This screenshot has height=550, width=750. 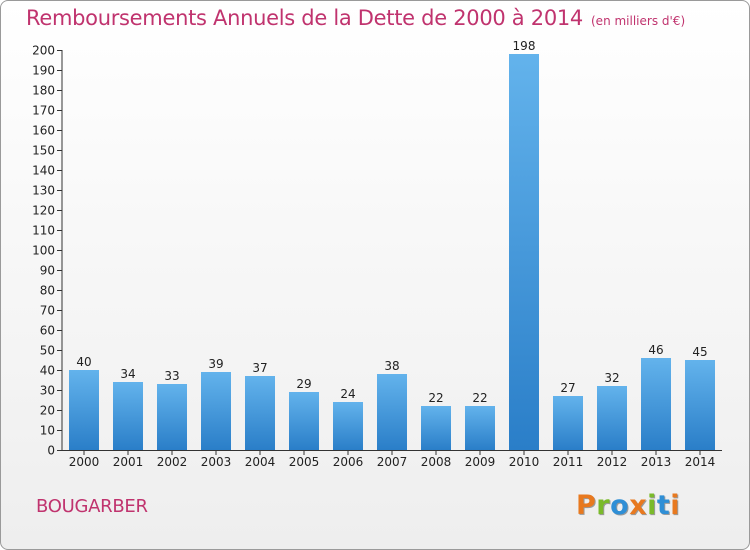 I want to click on value-label-2014: 45, so click(x=699, y=352).